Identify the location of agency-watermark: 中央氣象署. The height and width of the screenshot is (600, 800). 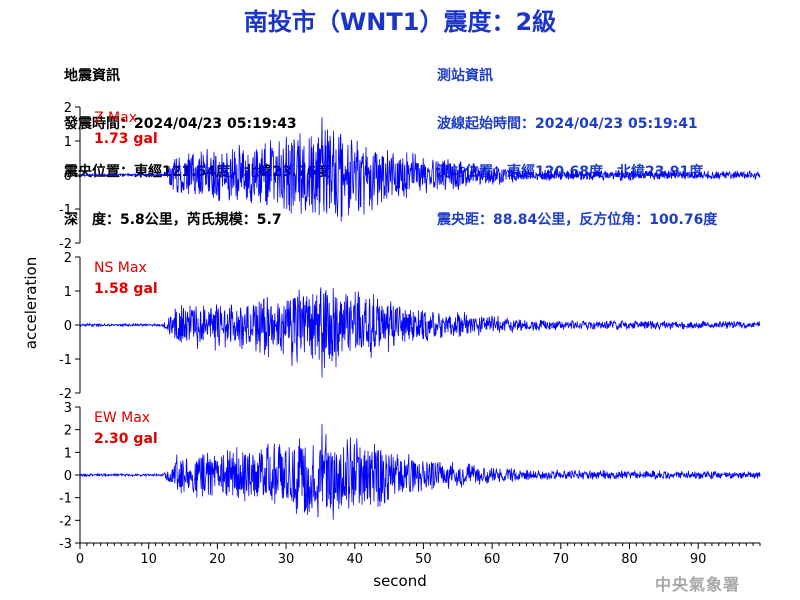
(698, 584).